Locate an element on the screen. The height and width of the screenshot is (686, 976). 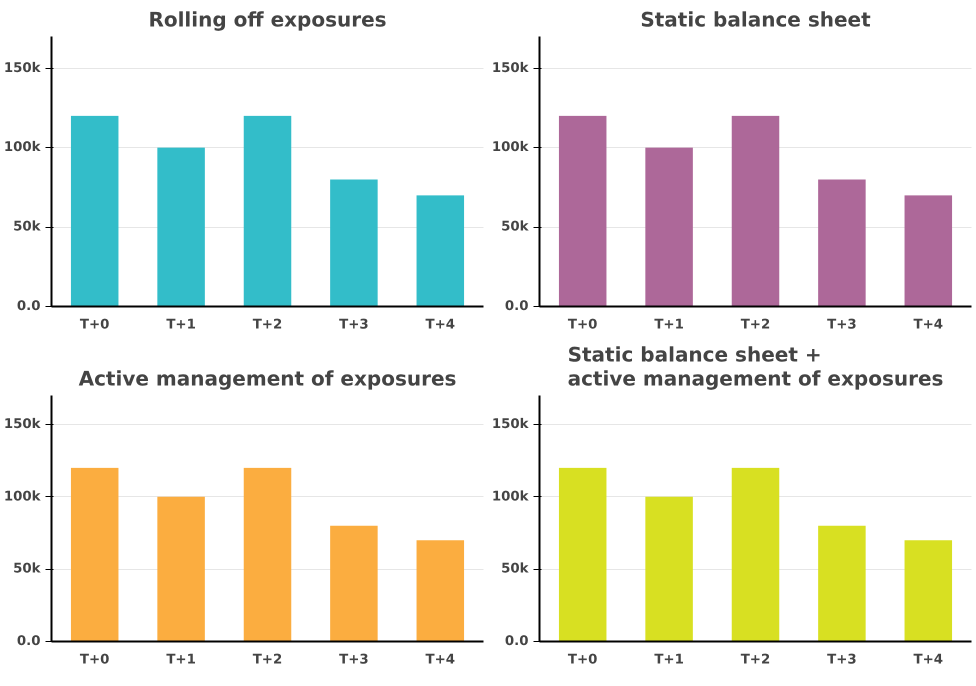
chart-title: Static balance sheet is located at coordinates (756, 20).